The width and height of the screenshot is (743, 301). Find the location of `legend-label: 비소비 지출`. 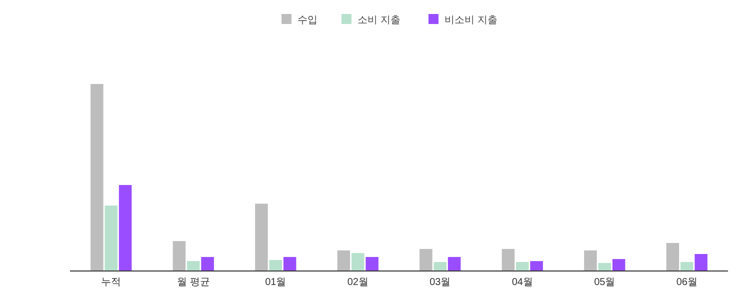

legend-label: 비소비 지출 is located at coordinates (471, 20).